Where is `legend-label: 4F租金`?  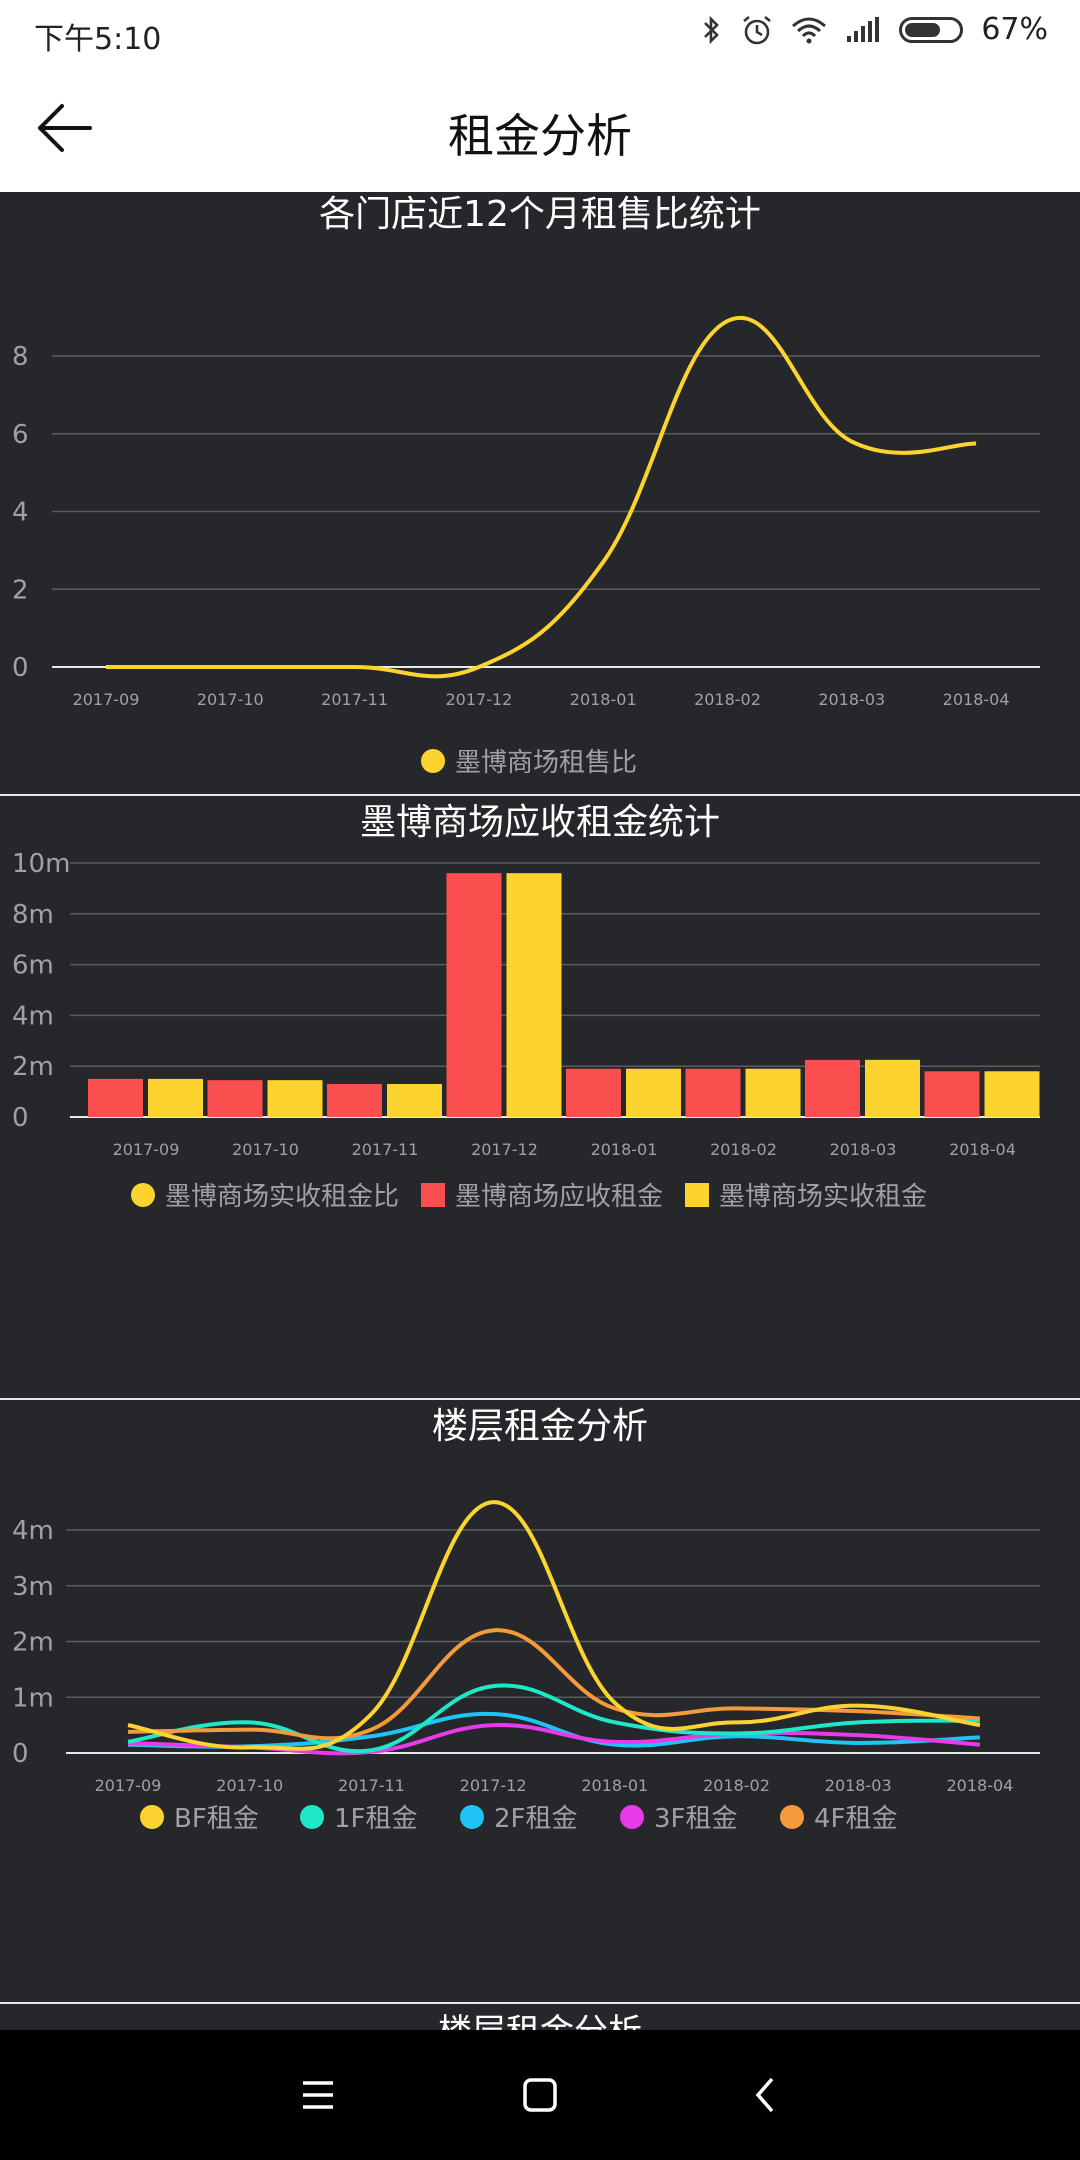 legend-label: 4F租金 is located at coordinates (856, 1819).